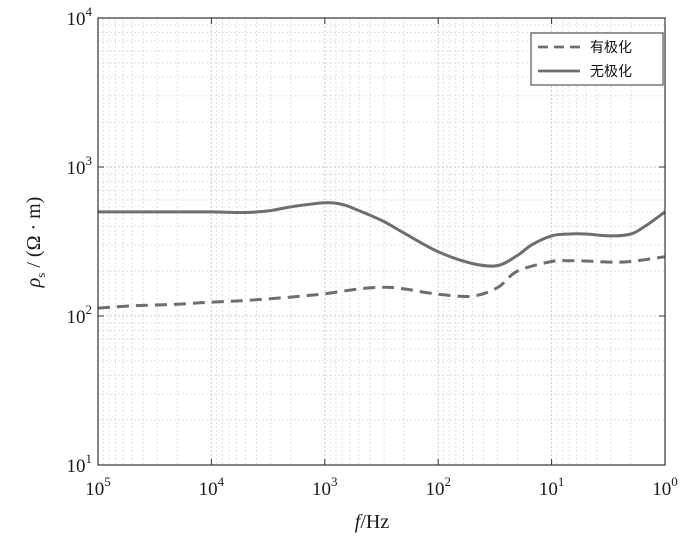 This screenshot has height=542, width=700. I want to click on legend-label-unpolarized: 无极化, so click(611, 72).